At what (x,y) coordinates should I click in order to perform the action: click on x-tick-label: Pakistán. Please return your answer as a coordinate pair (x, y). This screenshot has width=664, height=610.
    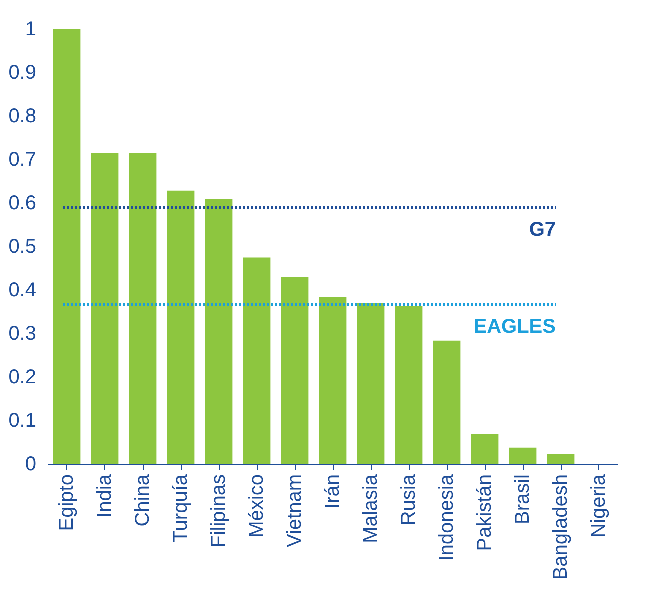
    Looking at the image, I should click on (485, 513).